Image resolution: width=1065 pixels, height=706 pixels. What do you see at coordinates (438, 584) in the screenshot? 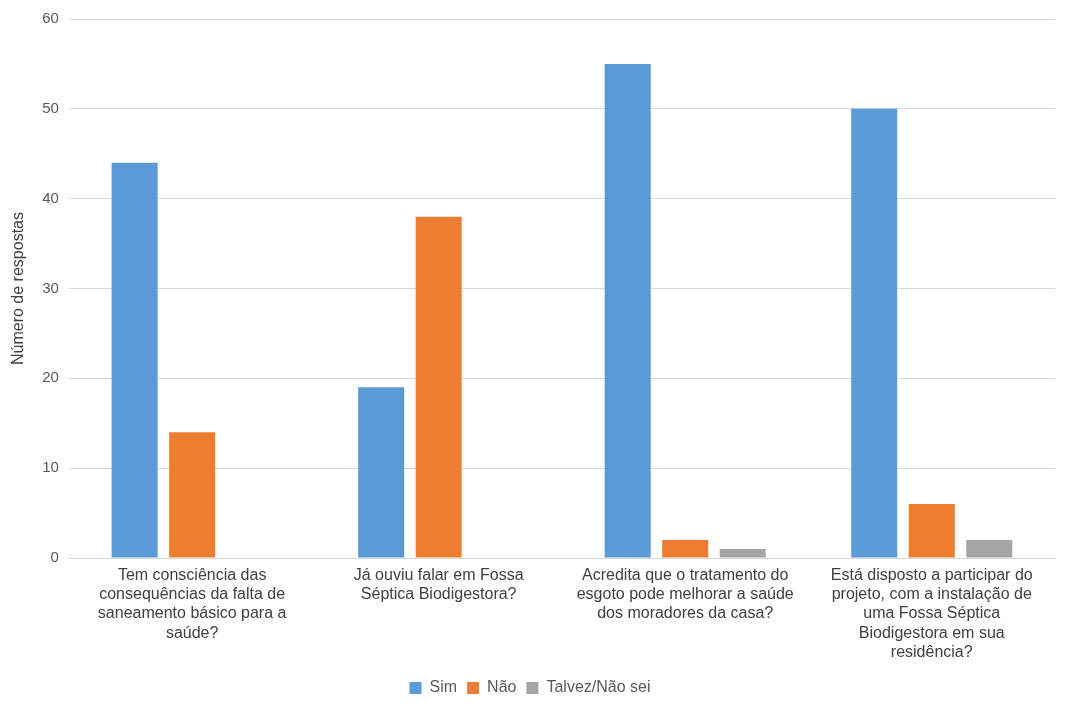
I see `x-tick-label: Já ouviu falar em Fossa Séptica Biodigestora?` at bounding box center [438, 584].